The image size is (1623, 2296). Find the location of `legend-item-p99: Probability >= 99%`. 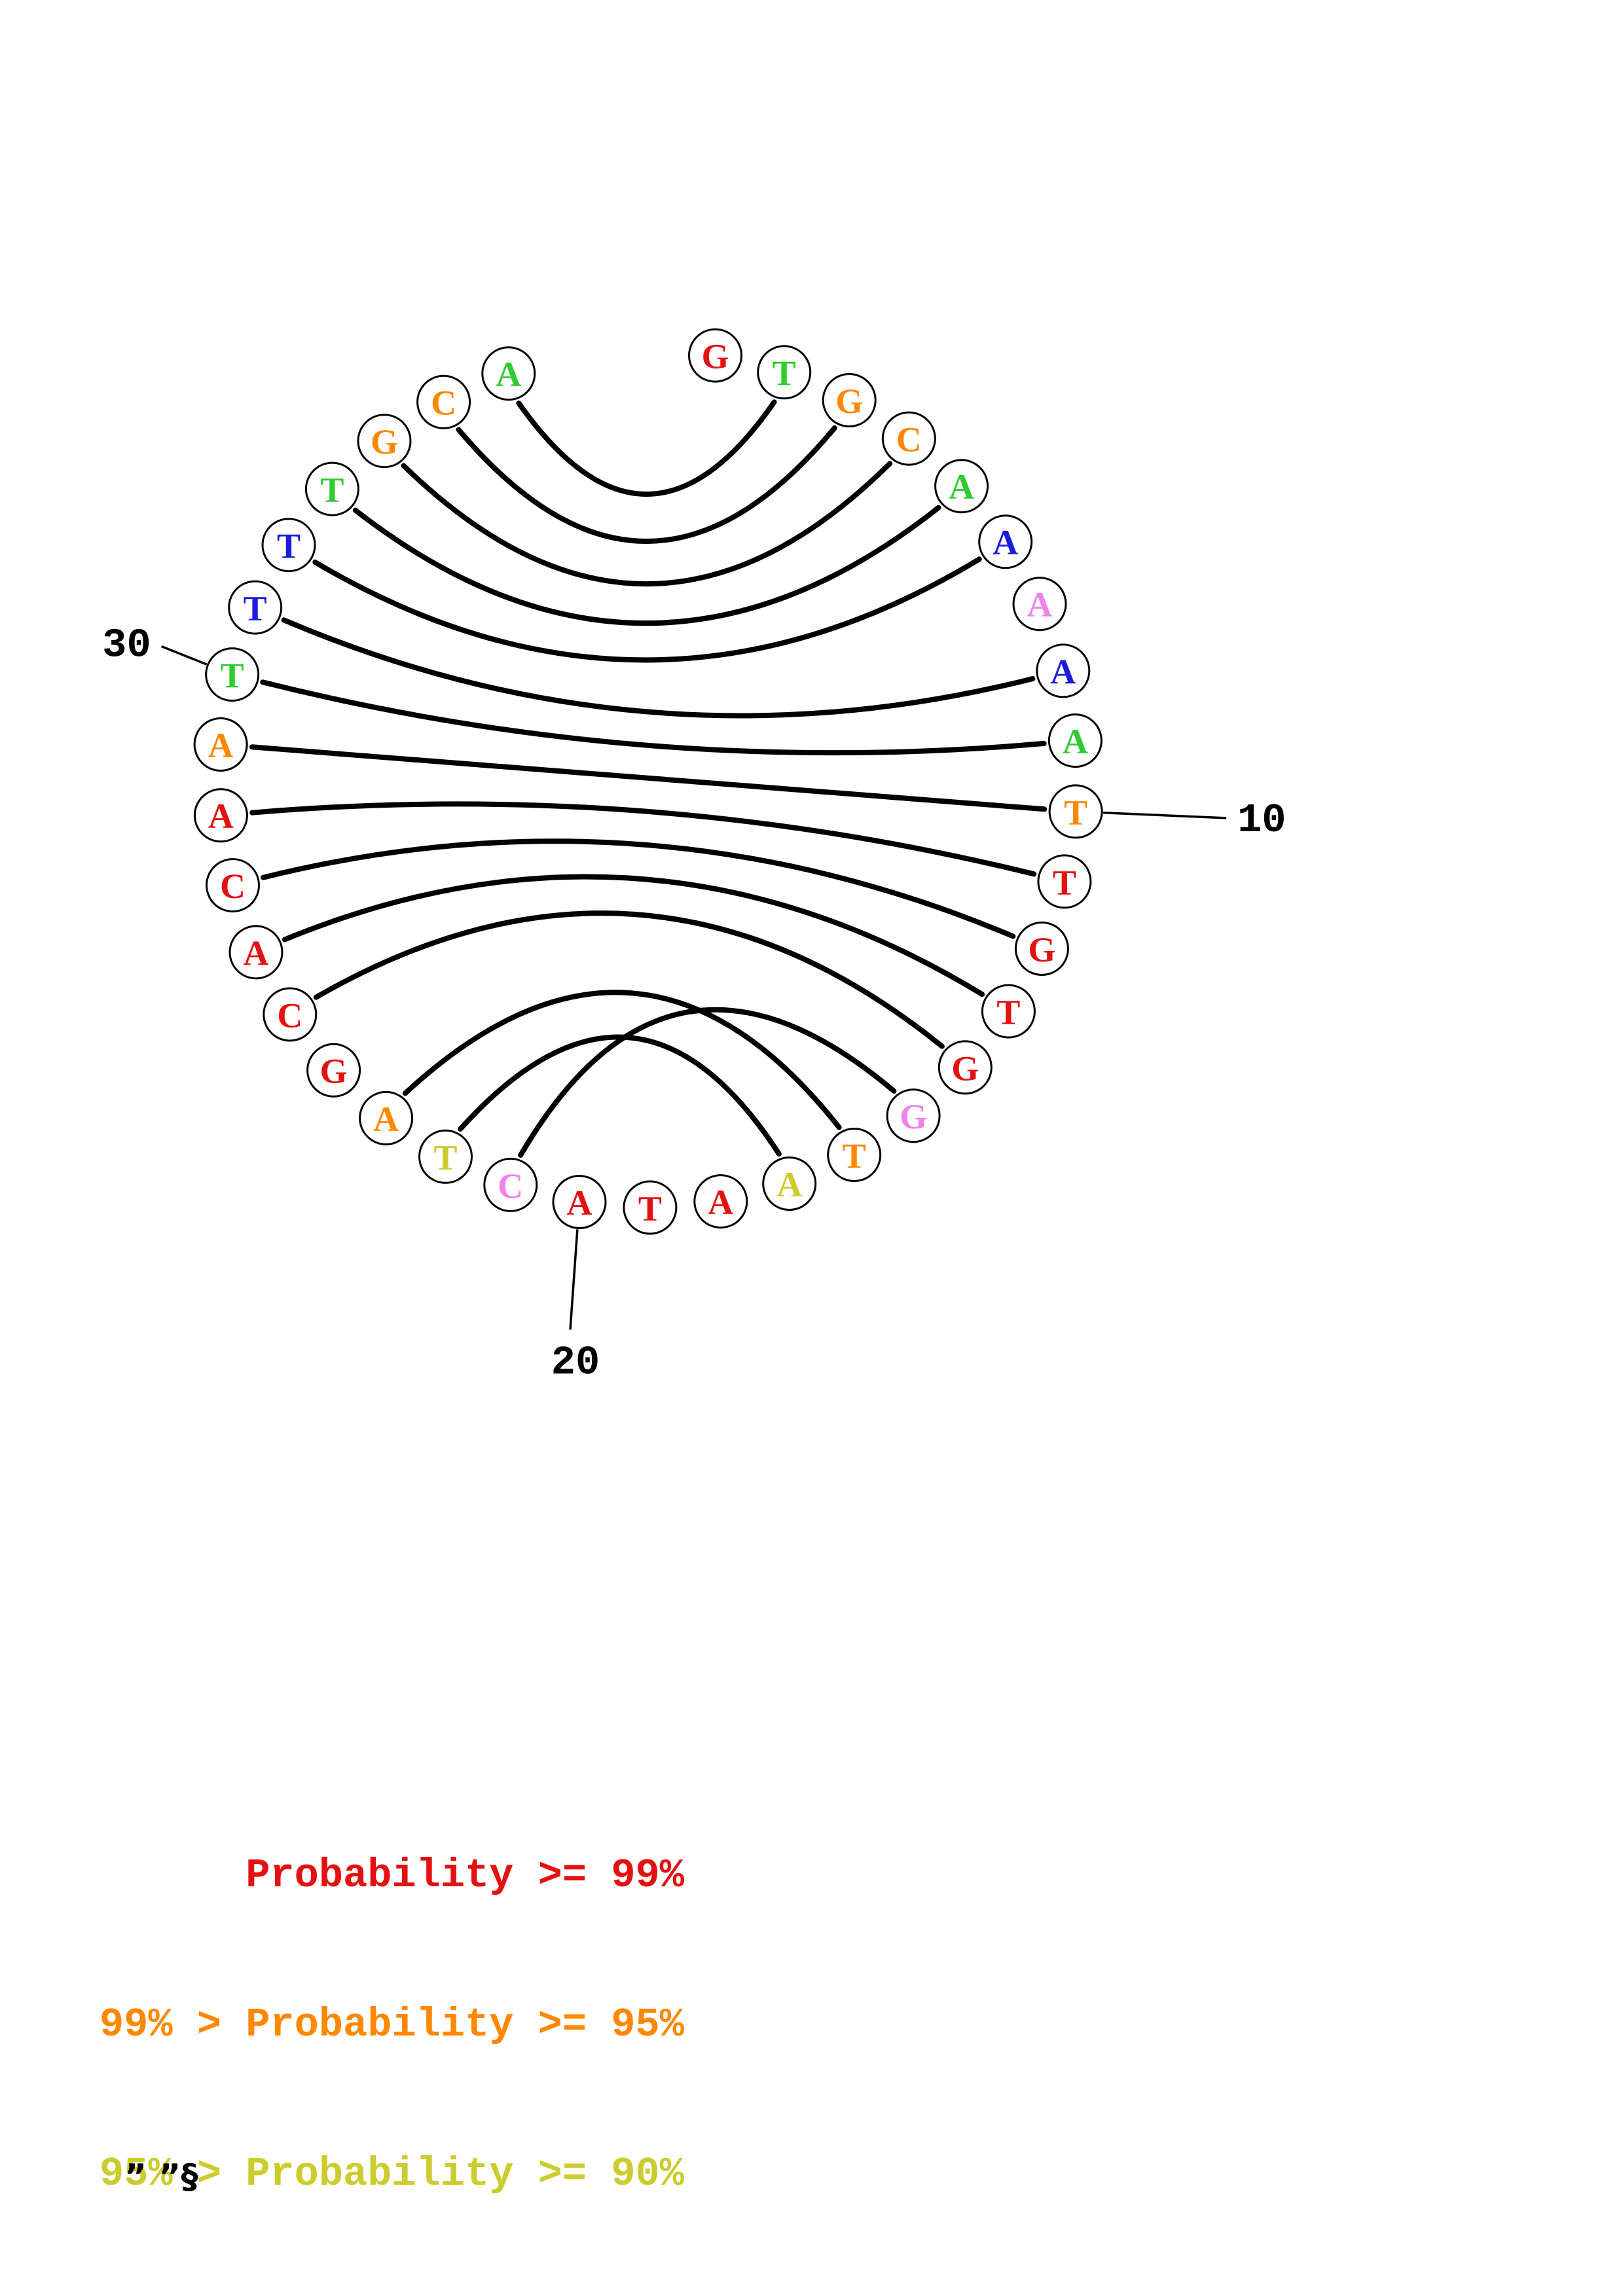

legend-item-p99: Probability >= 99% is located at coordinates (392, 1875).